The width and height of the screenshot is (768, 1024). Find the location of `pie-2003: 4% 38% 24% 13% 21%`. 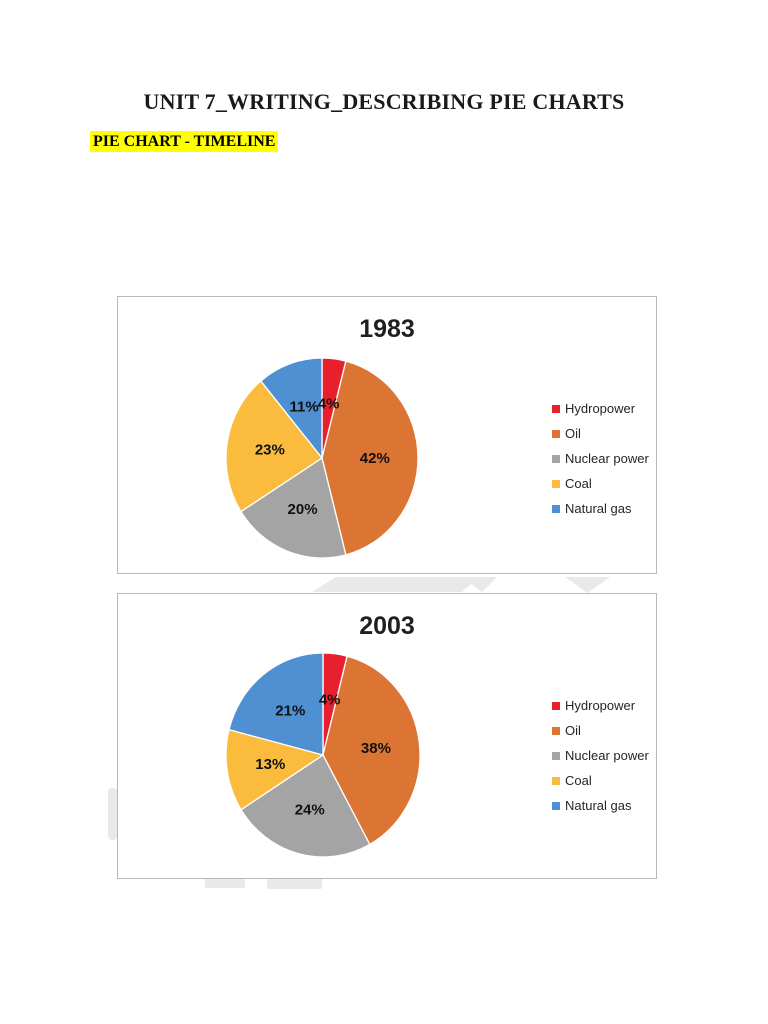

pie-2003: 4% 38% 24% 13% 21% is located at coordinates (323, 755).